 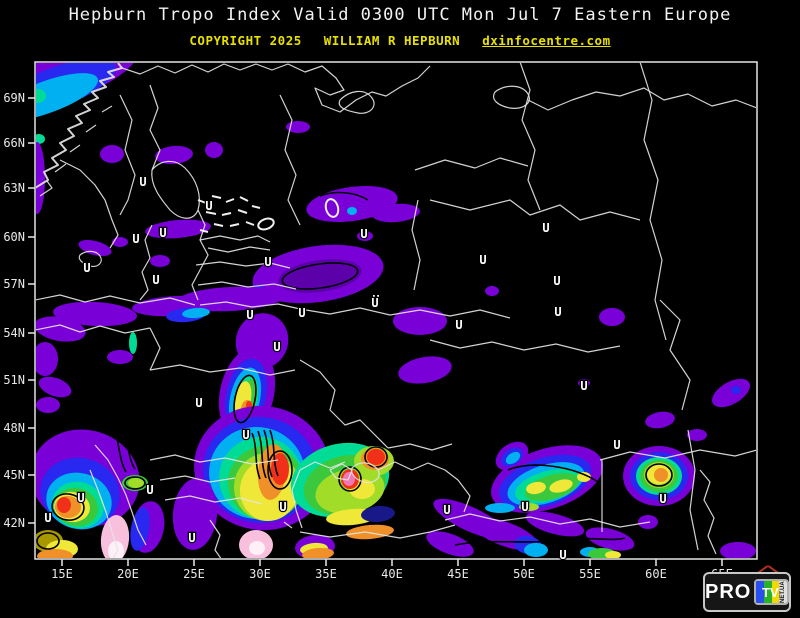 What do you see at coordinates (14, 380) in the screenshot?
I see `lat-label: 51N` at bounding box center [14, 380].